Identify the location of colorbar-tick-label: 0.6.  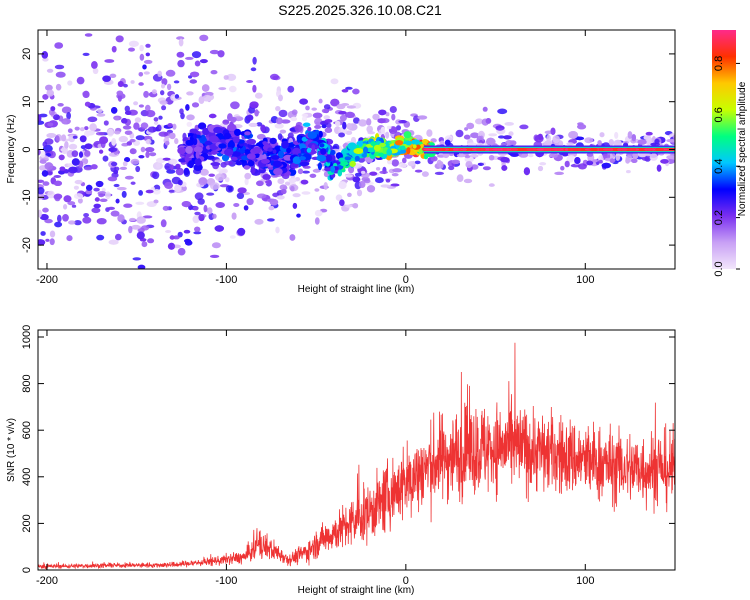
(719, 114).